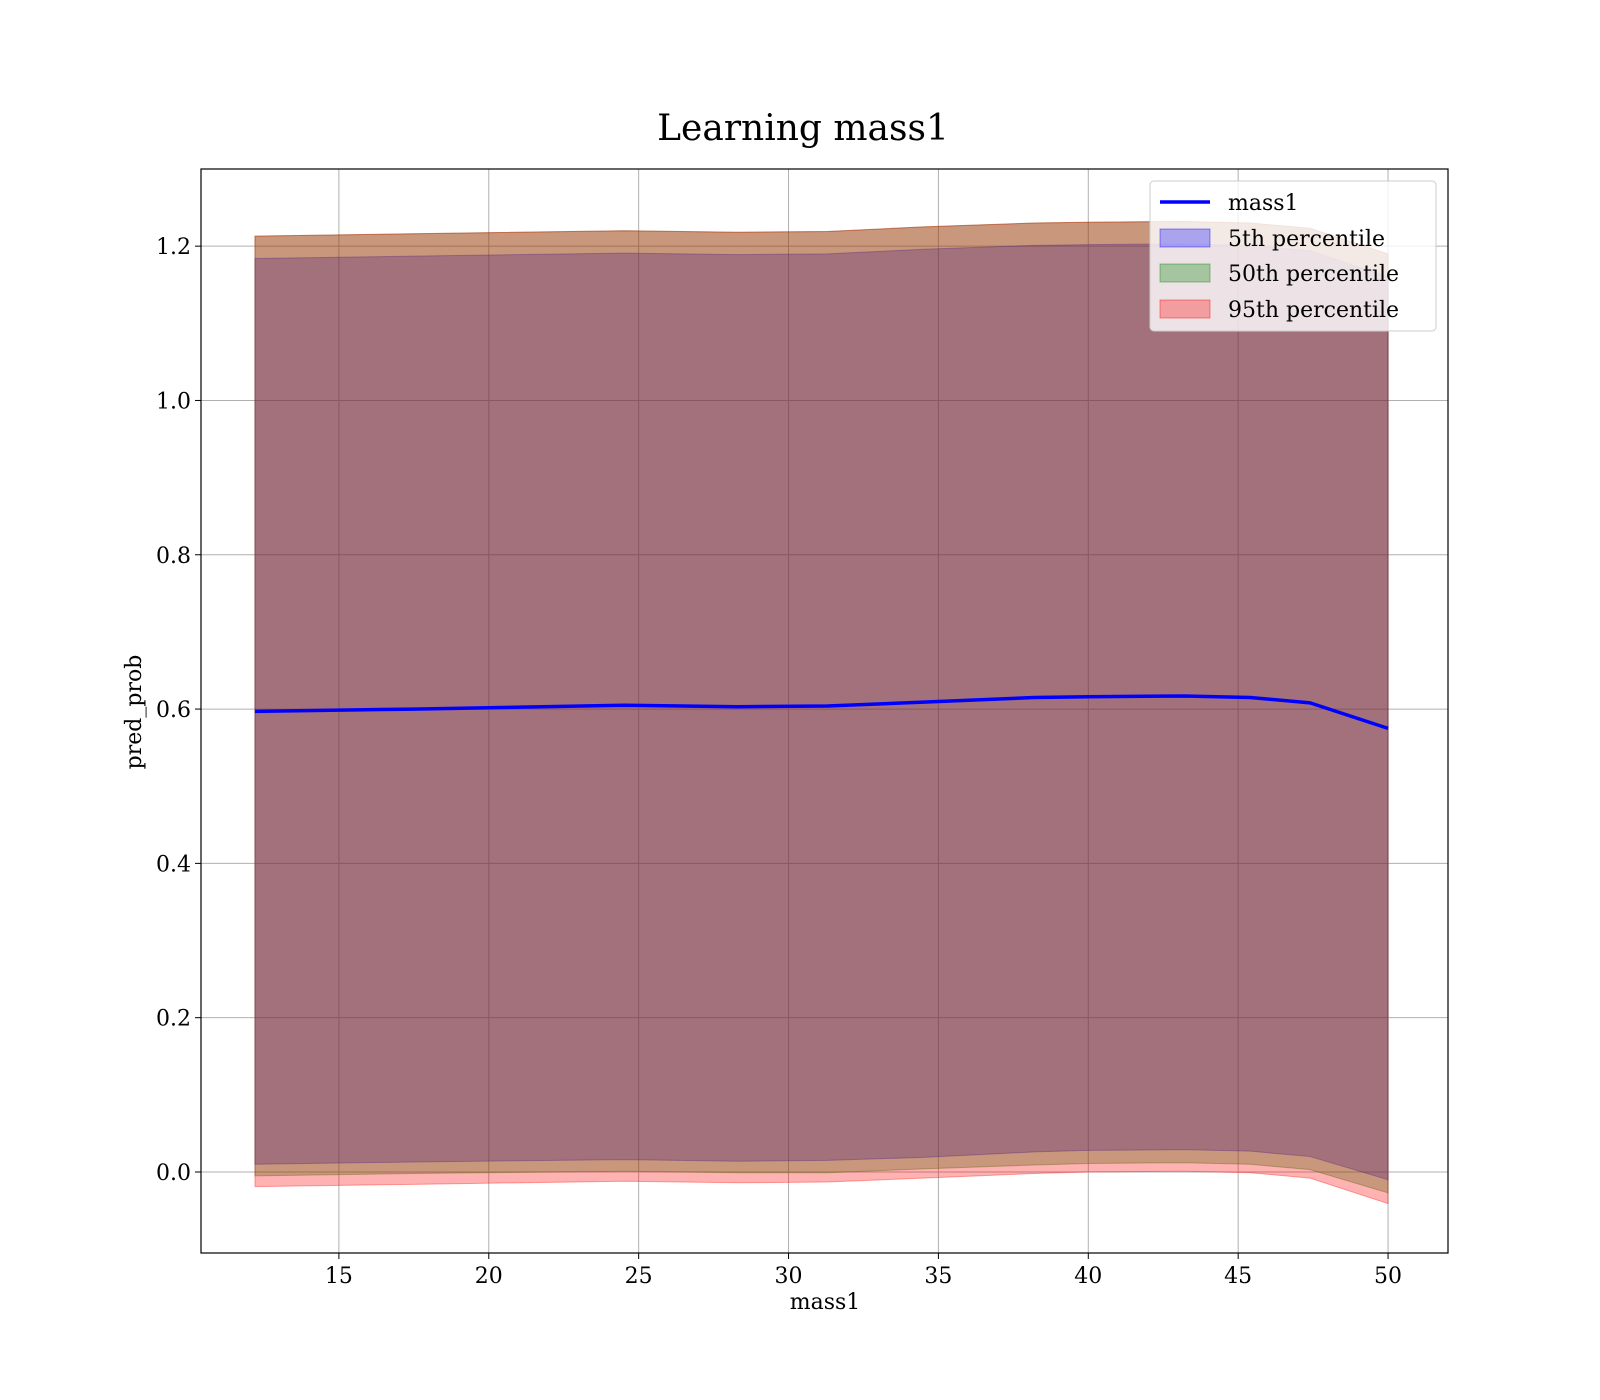 The image size is (1600, 1400). Describe the element at coordinates (1185, 309) in the screenshot. I see `legend-swatch-95th-percentile` at that location.